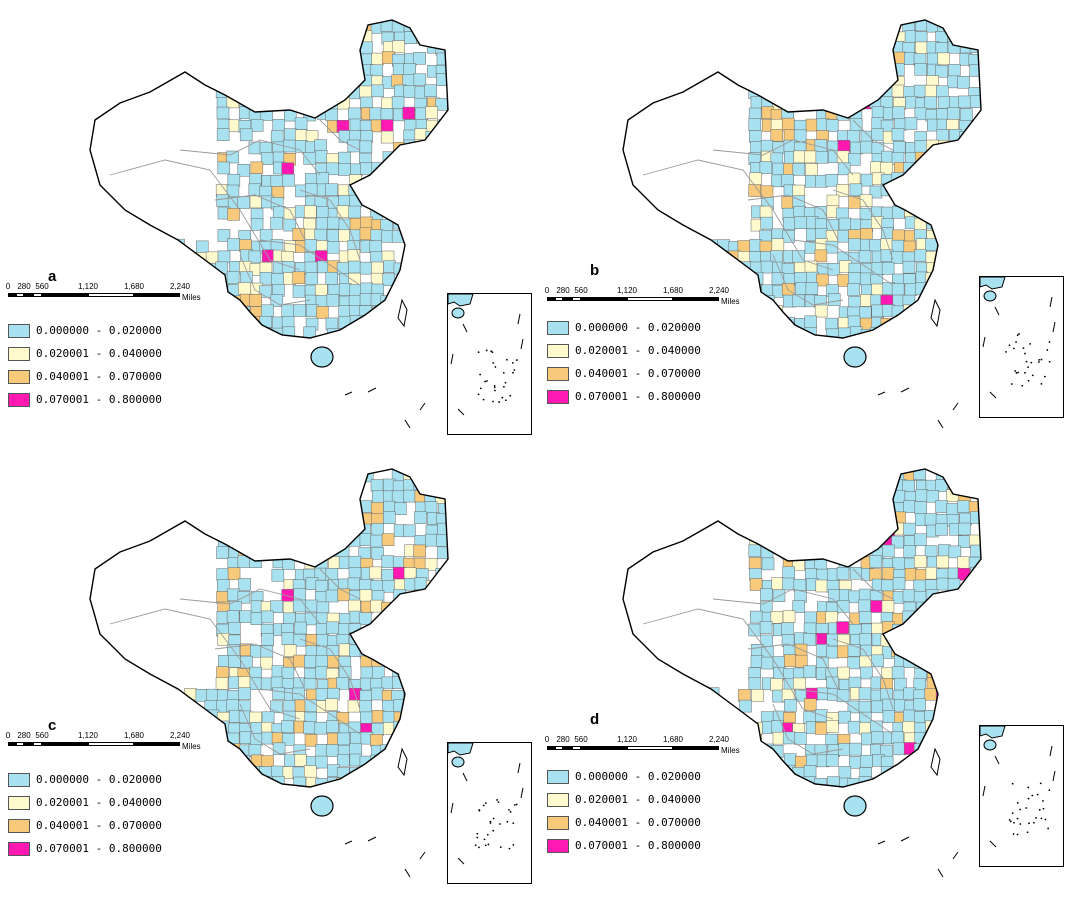 This screenshot has width=1065, height=898. Describe the element at coordinates (863, 674) in the screenshot. I see `province-border` at that location.